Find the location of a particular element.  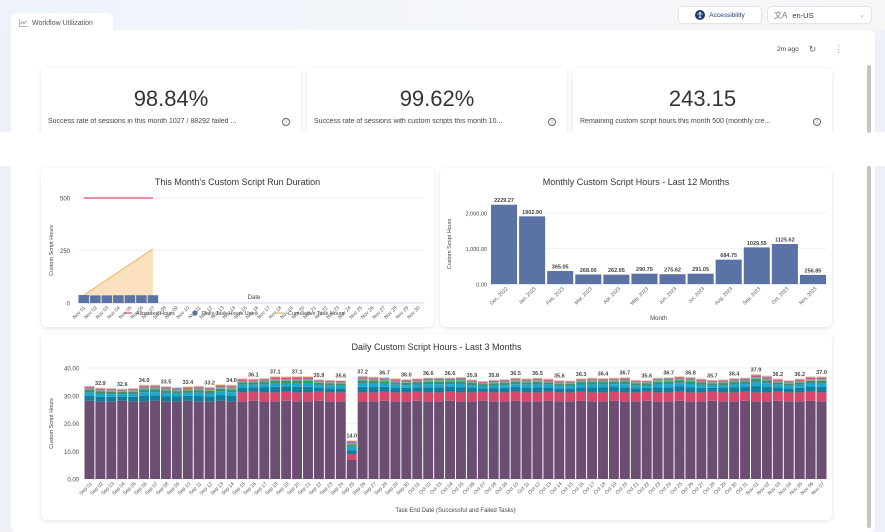

daily-bar is located at coordinates (153, 299).